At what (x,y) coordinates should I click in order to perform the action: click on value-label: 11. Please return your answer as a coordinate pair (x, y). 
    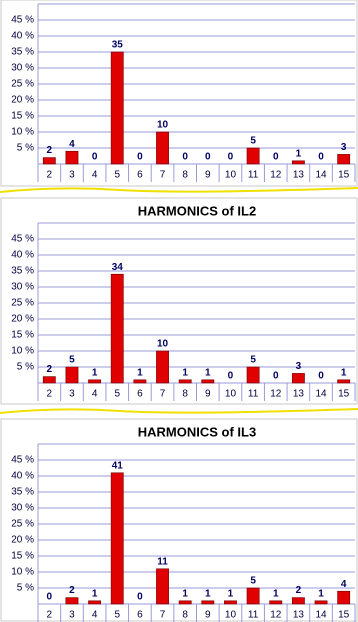
    Looking at the image, I should click on (162, 561).